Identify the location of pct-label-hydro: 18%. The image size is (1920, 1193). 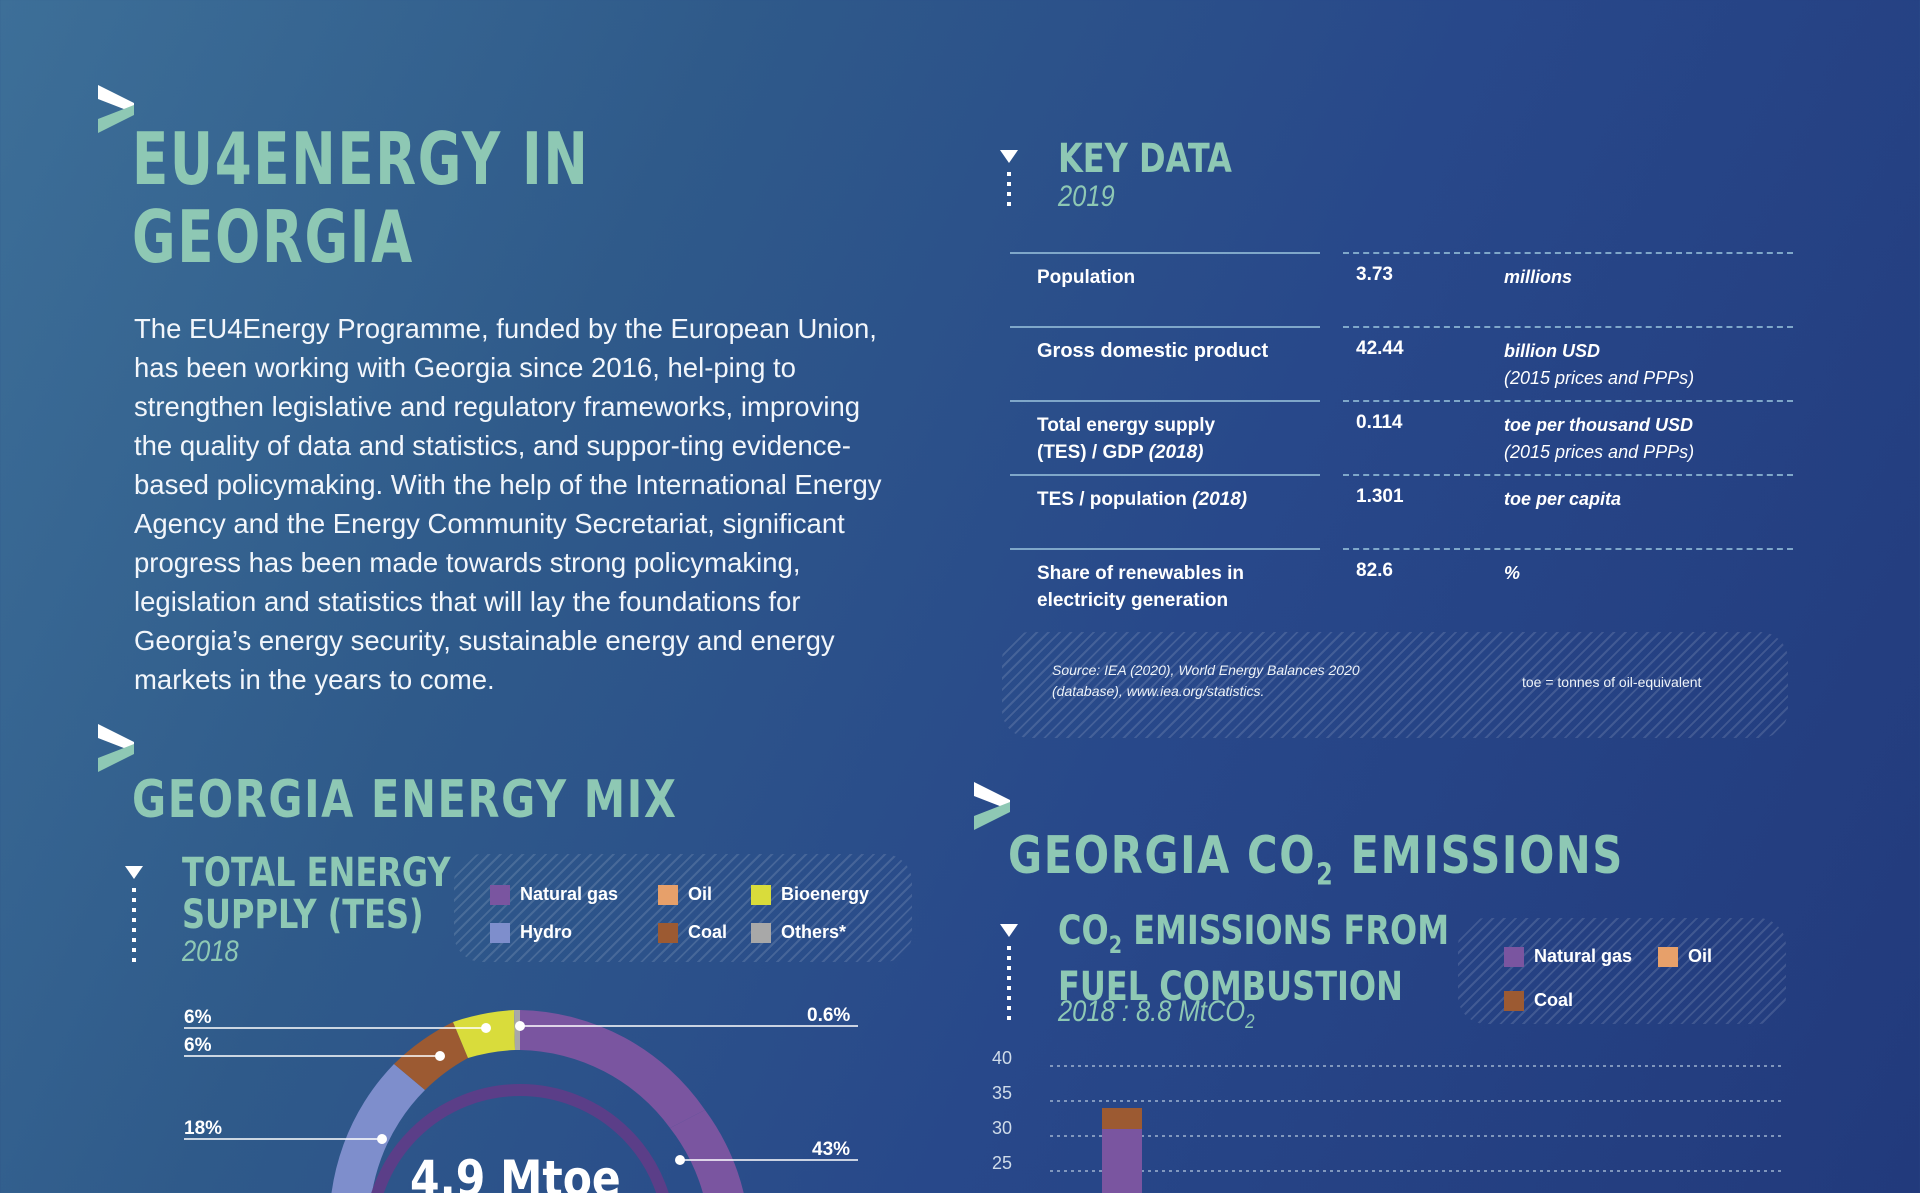
(203, 1128).